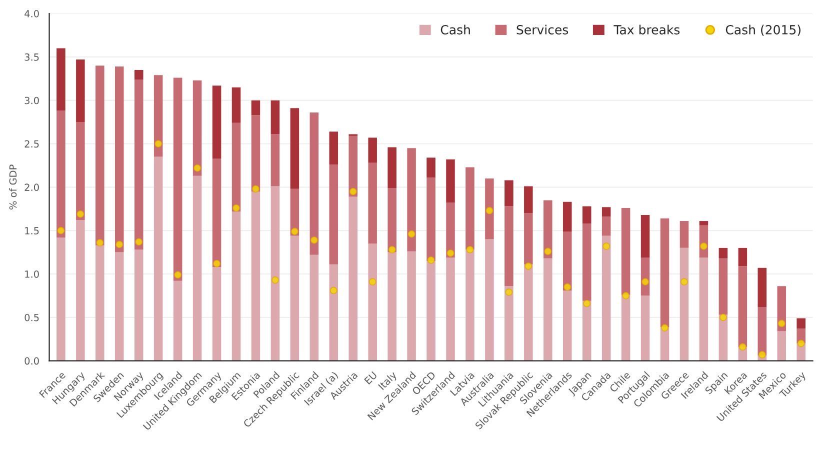 The height and width of the screenshot is (451, 821). Describe the element at coordinates (455, 29) in the screenshot. I see `legend-label: Cash` at that location.